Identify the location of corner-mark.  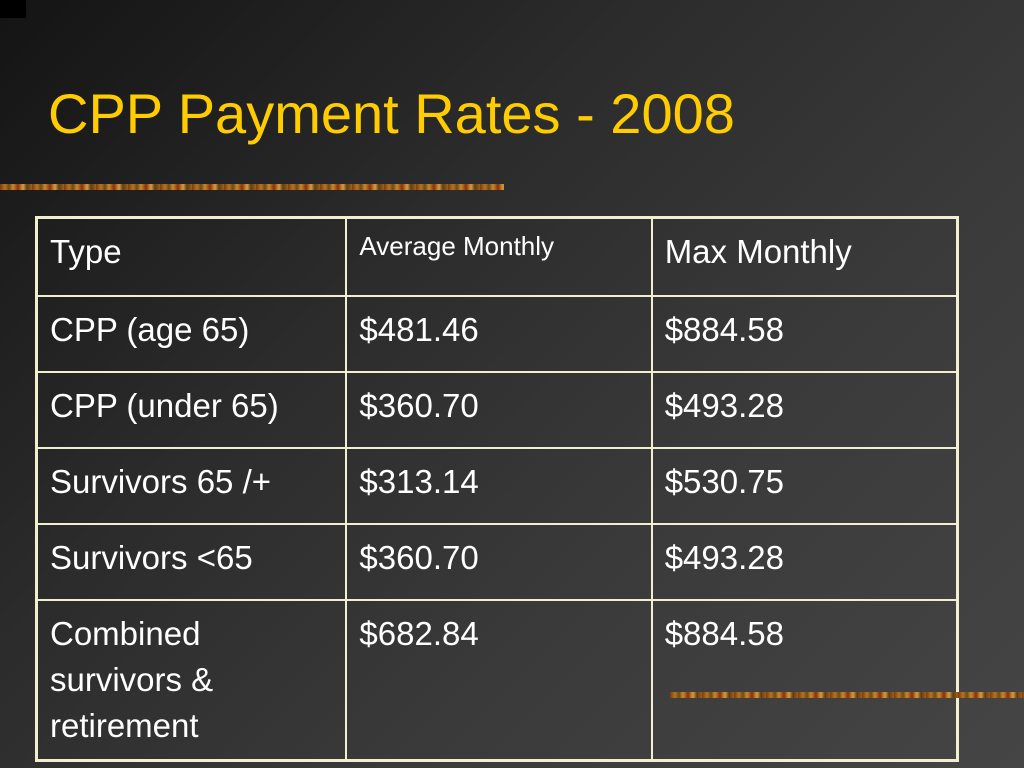
(13, 9).